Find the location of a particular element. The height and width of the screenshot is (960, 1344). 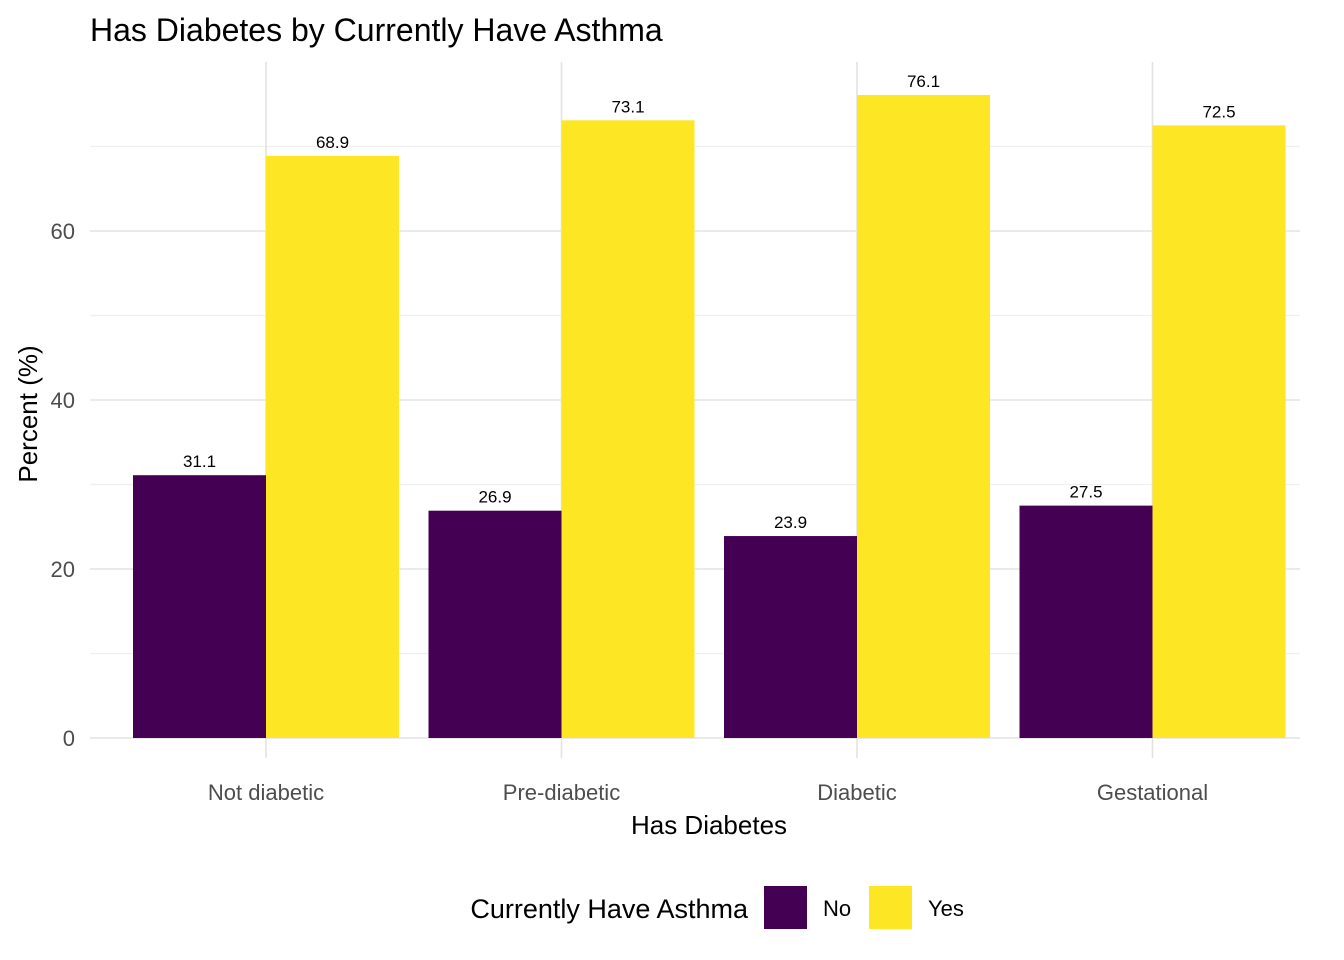

data-label: 31.1 is located at coordinates (199, 461).